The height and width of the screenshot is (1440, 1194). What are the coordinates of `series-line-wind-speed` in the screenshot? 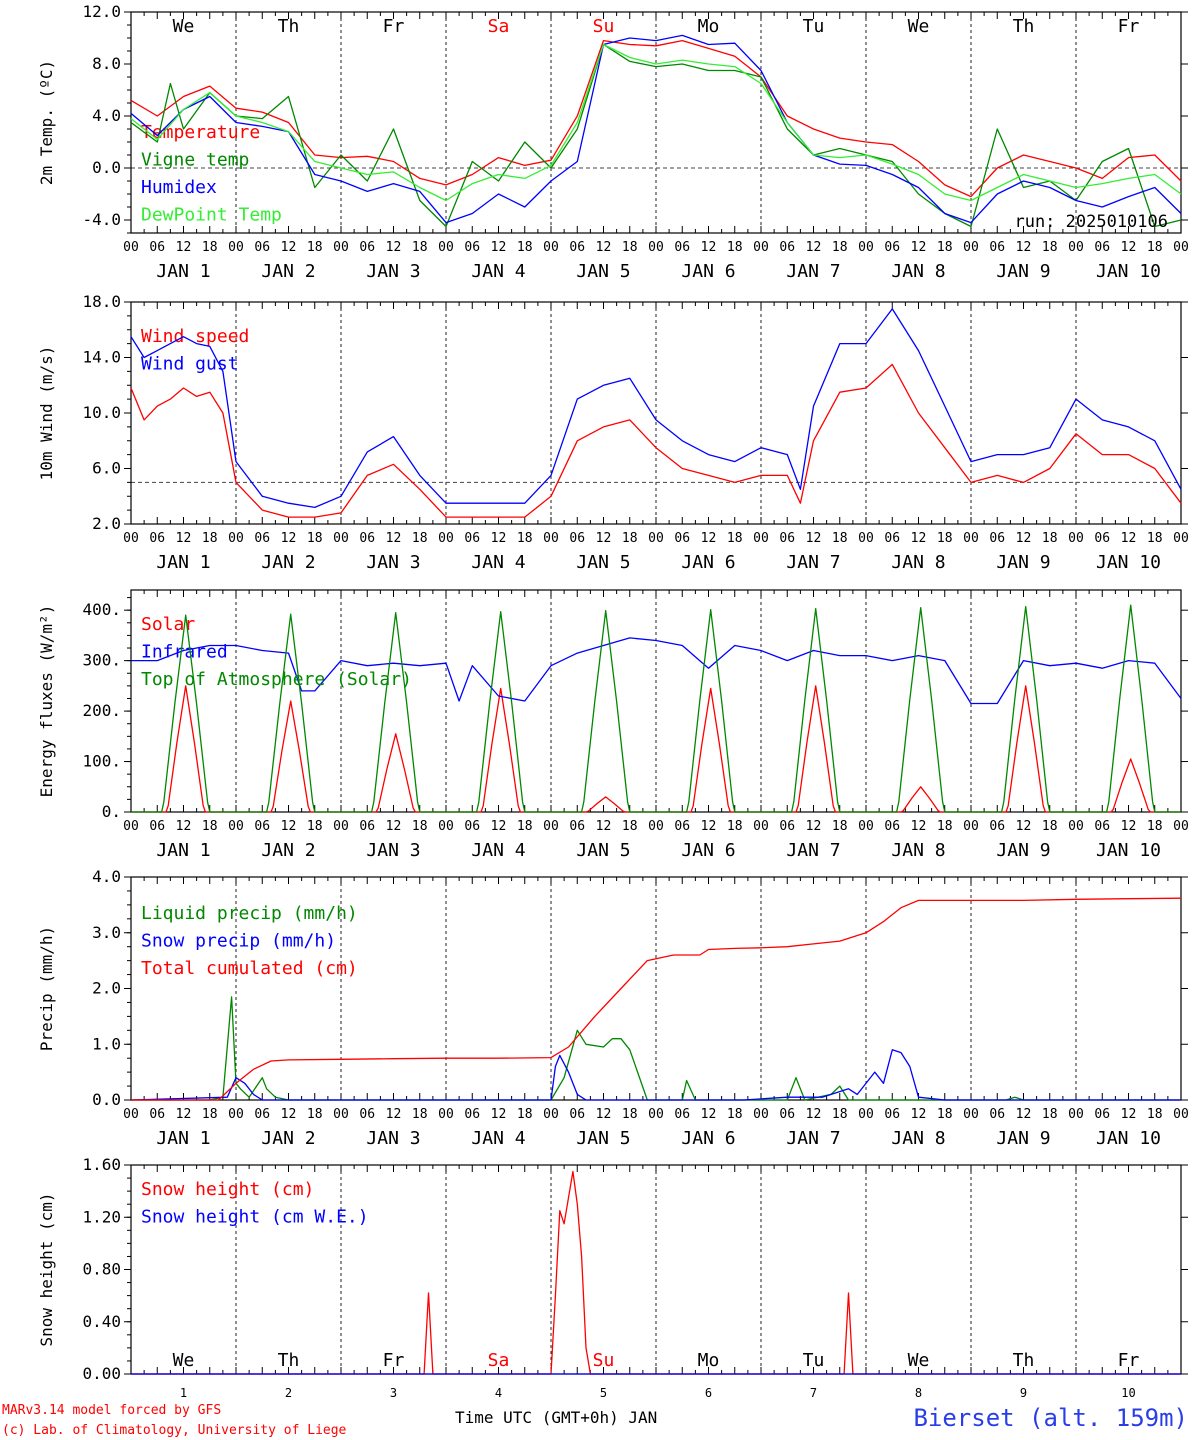 It's located at (656, 440).